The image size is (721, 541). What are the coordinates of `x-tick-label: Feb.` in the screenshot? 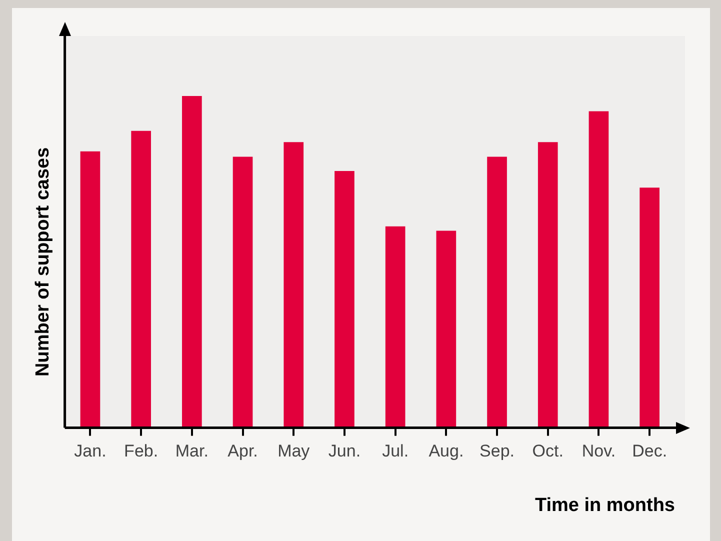 It's located at (141, 451).